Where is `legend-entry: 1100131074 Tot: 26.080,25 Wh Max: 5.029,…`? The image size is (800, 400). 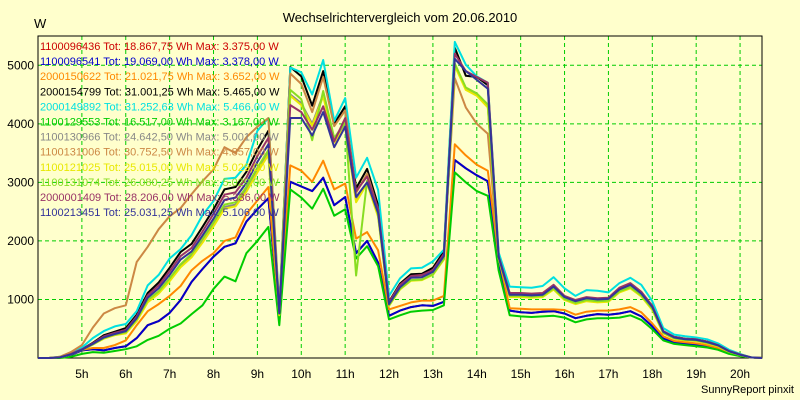
legend-entry: 1100131074 Tot: 26.080,25 Wh Max: 5.029,… is located at coordinates (159, 183).